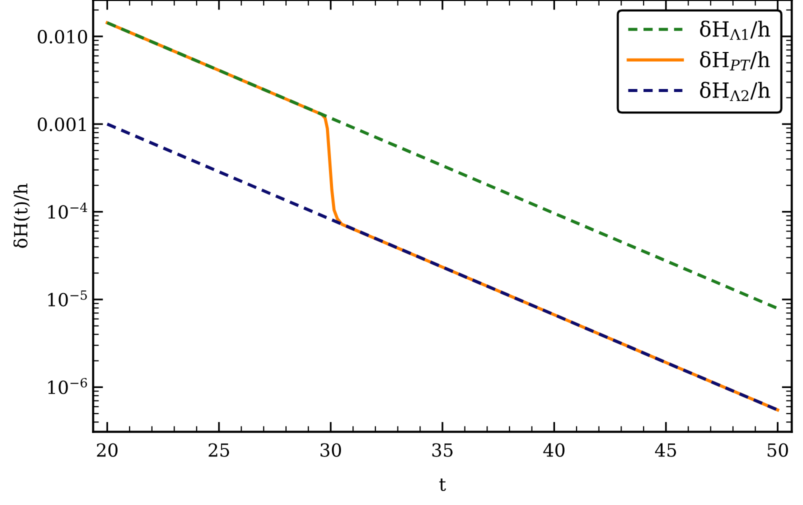 This screenshot has height=505, width=803. I want to click on legend-label: δH$_{Λ2}$/h, so click(735, 91).